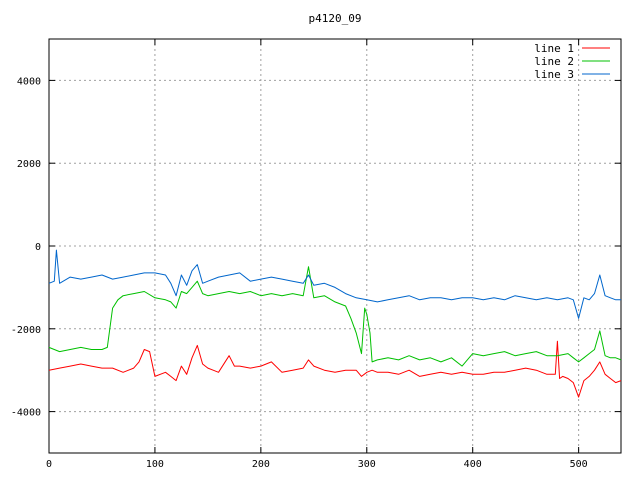  I want to click on x-tick-label: 400, so click(473, 464).